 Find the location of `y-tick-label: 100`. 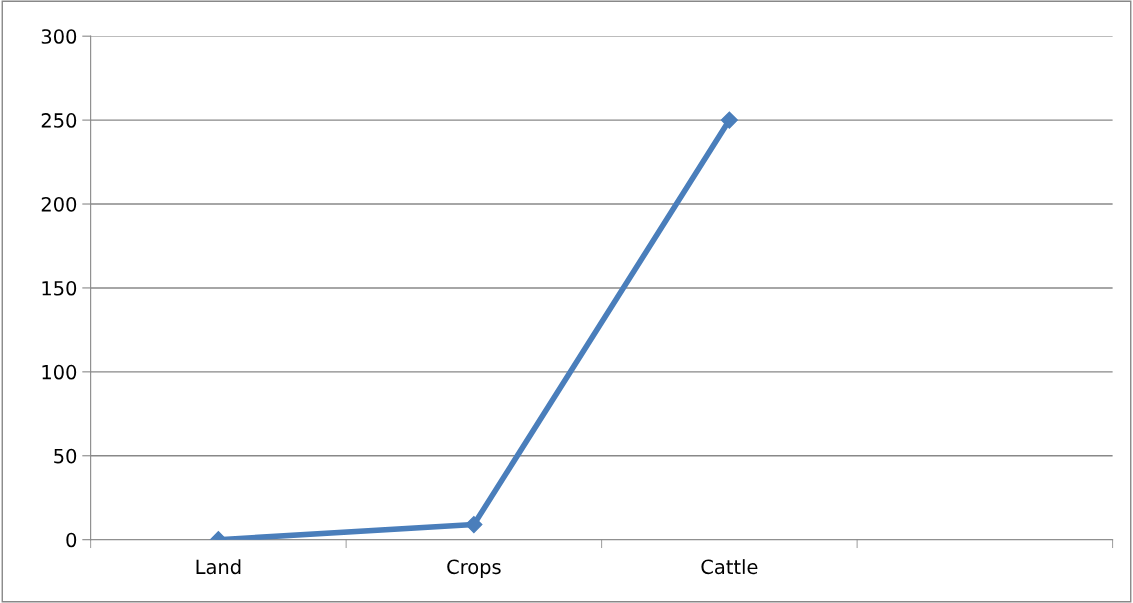

y-tick-label: 100 is located at coordinates (59, 372).